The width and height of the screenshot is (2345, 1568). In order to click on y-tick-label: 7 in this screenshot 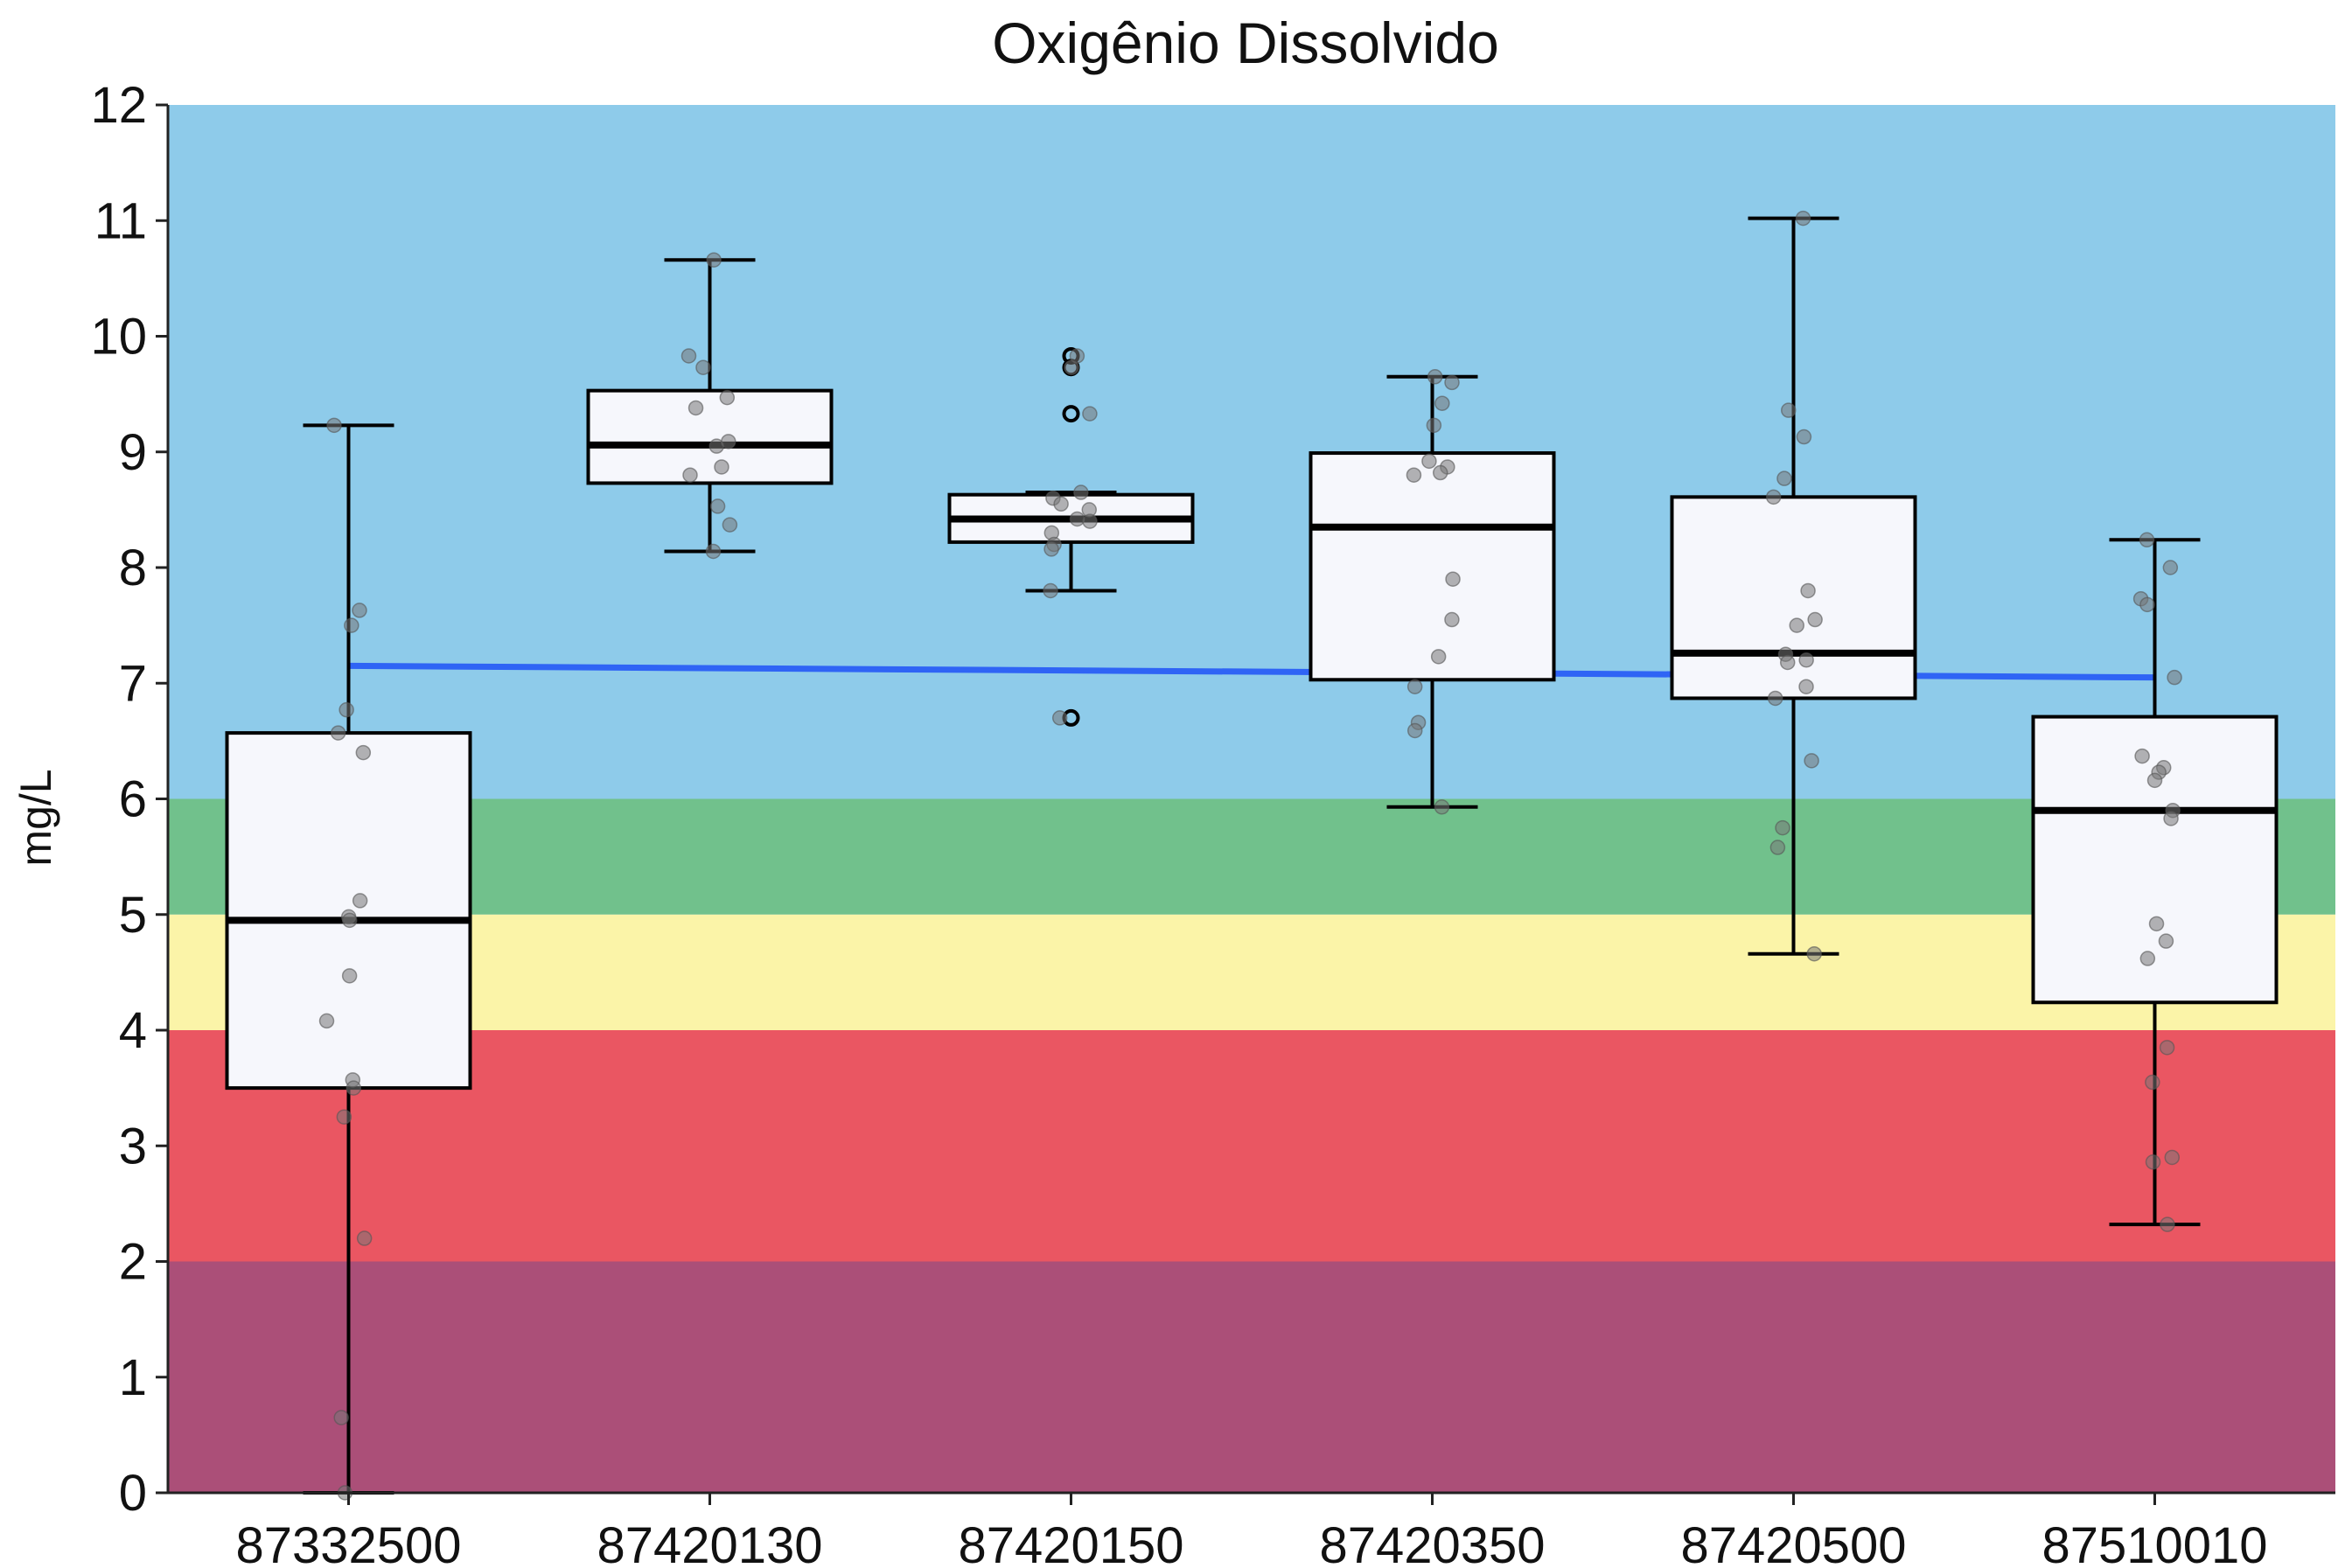, I will do `click(133, 683)`.